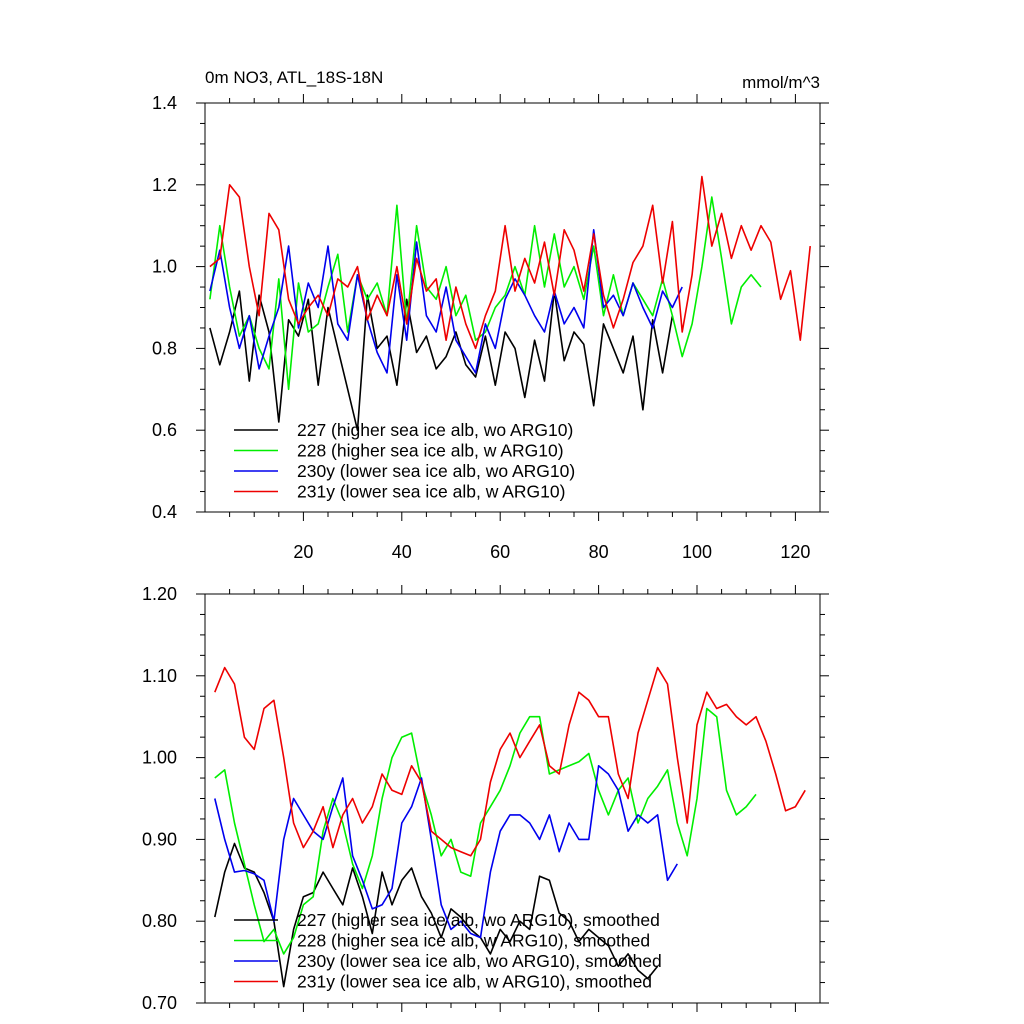 Image resolution: width=1024 pixels, height=1024 pixels. What do you see at coordinates (303, 552) in the screenshot?
I see `x-tick-label: 20` at bounding box center [303, 552].